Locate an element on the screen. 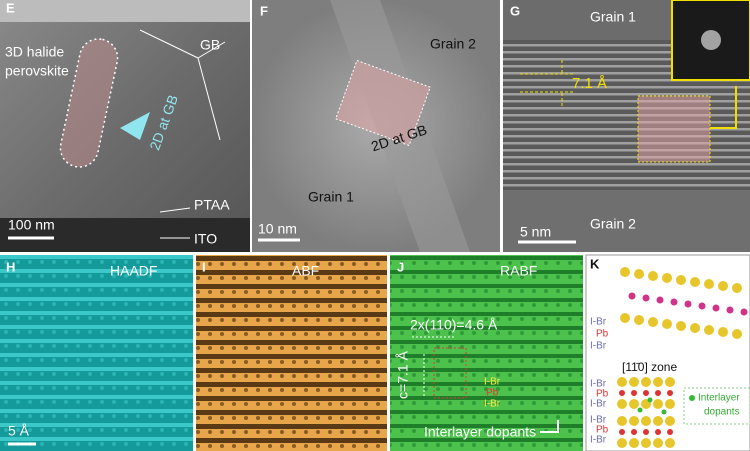 The width and height of the screenshot is (750, 451). label: HAADF is located at coordinates (133, 271).